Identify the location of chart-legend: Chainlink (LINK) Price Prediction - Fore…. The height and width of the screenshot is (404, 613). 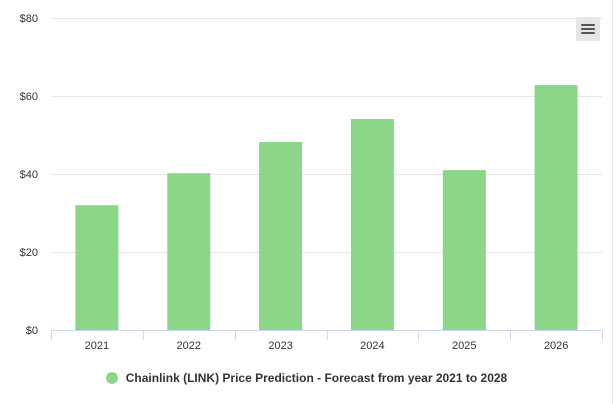
(306, 378).